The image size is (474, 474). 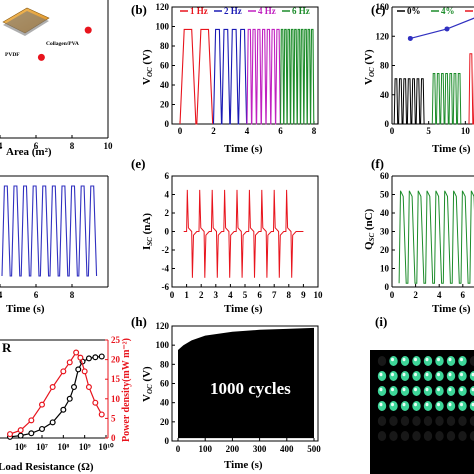 I want to click on a-x-label: Area (m²), so click(x=29, y=152).